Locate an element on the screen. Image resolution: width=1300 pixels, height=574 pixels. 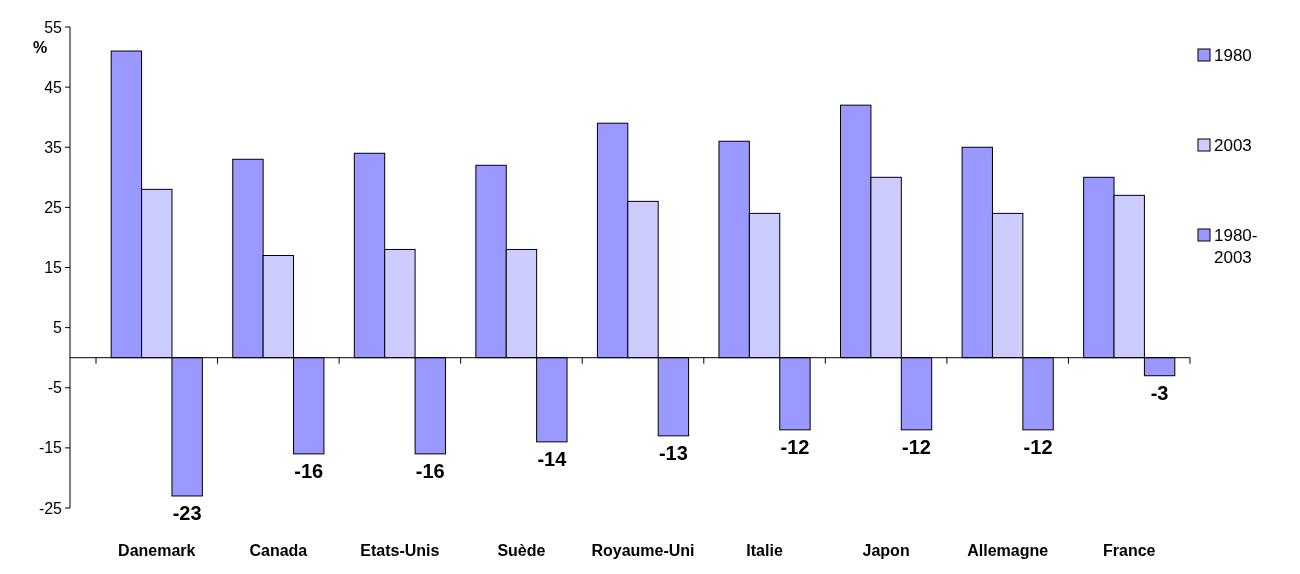
data-label: -23 is located at coordinates (187, 512).